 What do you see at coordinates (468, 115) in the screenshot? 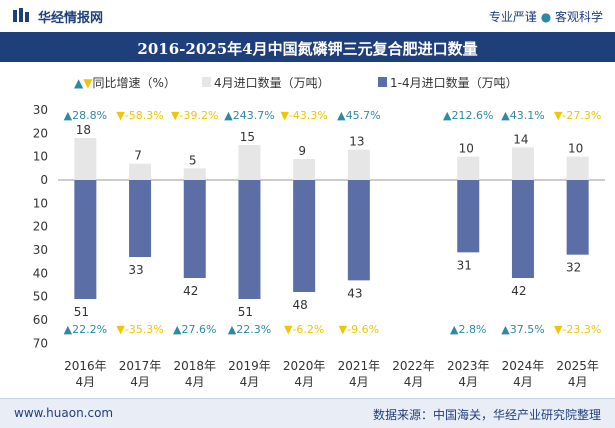
I see `april-growth-label: ▲212.6%` at bounding box center [468, 115].